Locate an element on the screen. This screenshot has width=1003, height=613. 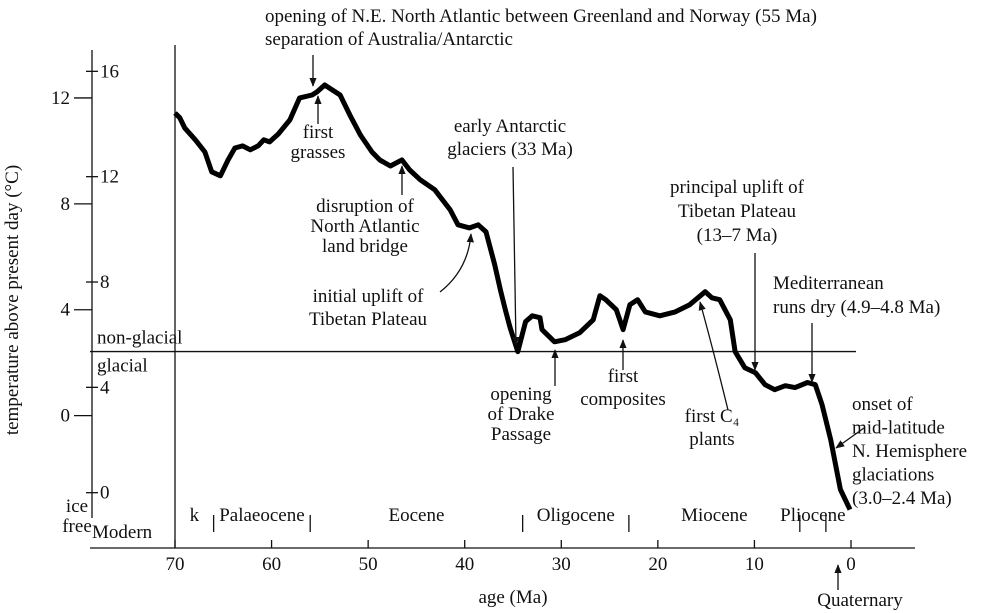
annotation: onset of is located at coordinates (882, 404).